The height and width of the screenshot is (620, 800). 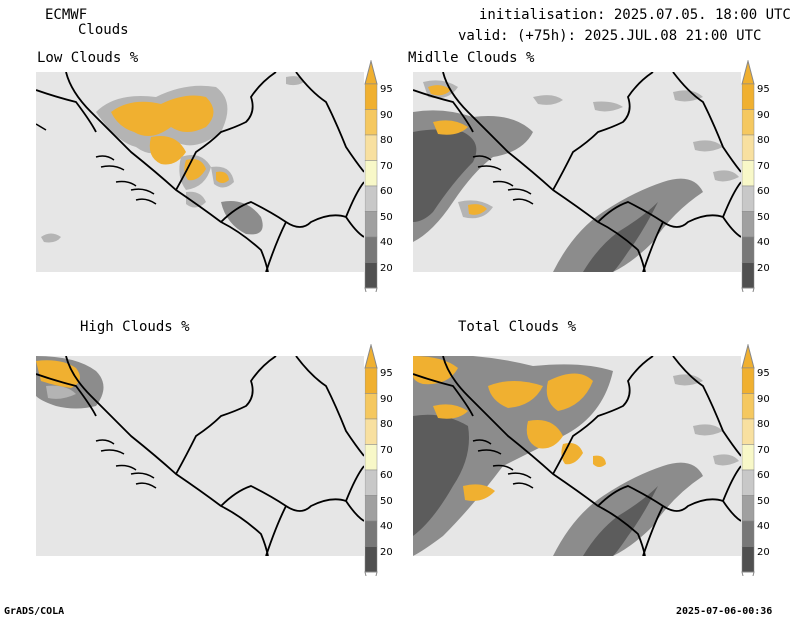 I want to click on panel-title-low: Low Clouds %, so click(x=88, y=58).